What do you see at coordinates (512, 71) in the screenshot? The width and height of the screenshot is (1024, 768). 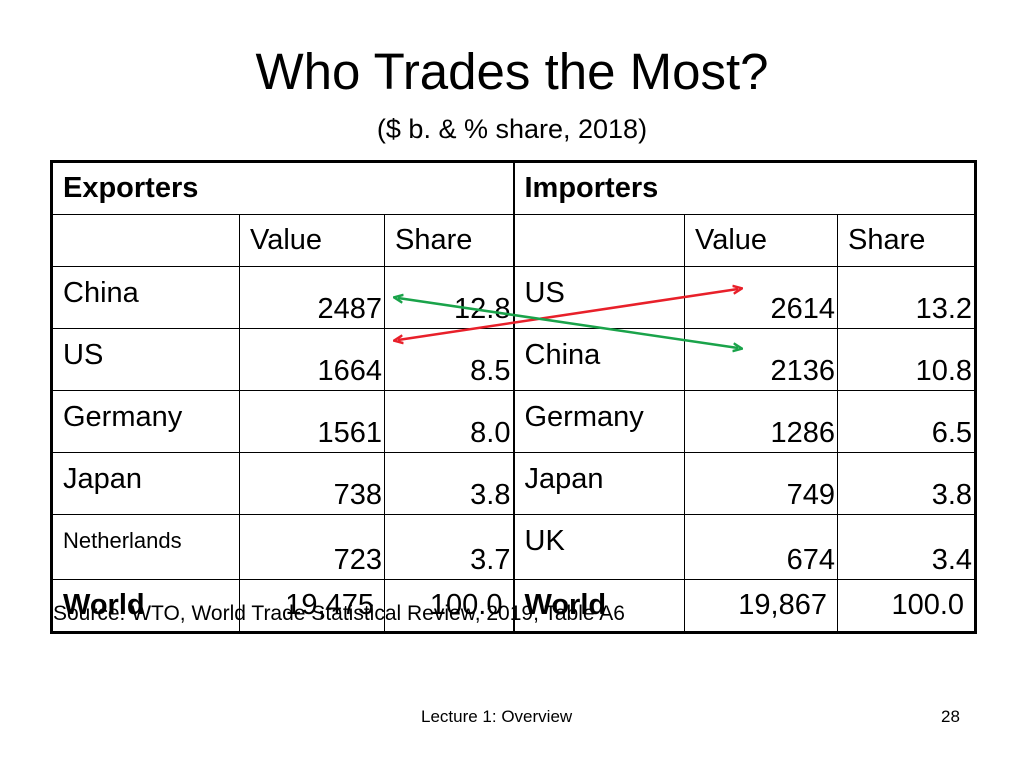 I see `slide-title: Who Trades the Most?` at bounding box center [512, 71].